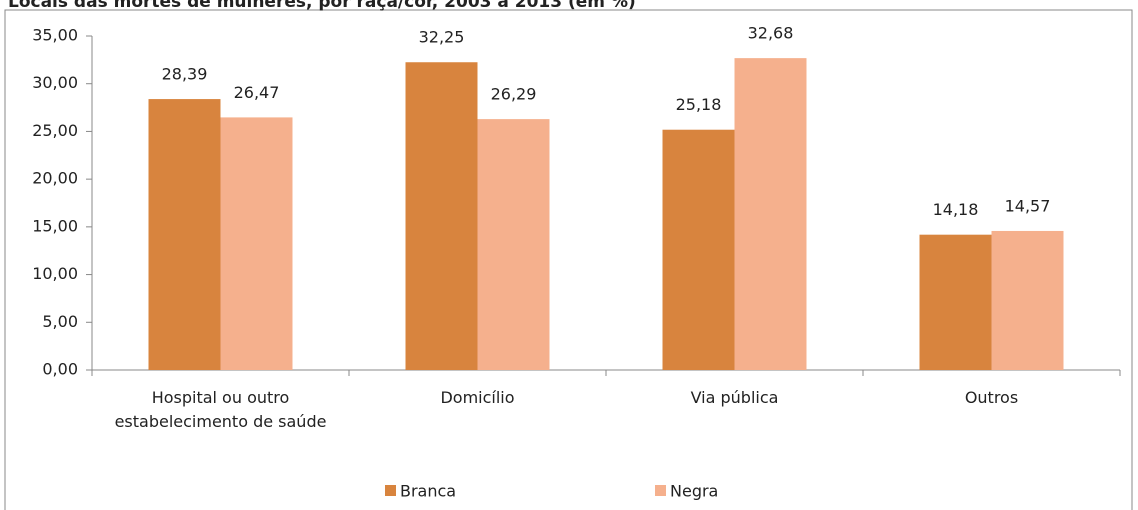 Image resolution: width=1138 pixels, height=510 pixels. Describe the element at coordinates (771, 33) in the screenshot. I see `data-label: 32,68` at that location.